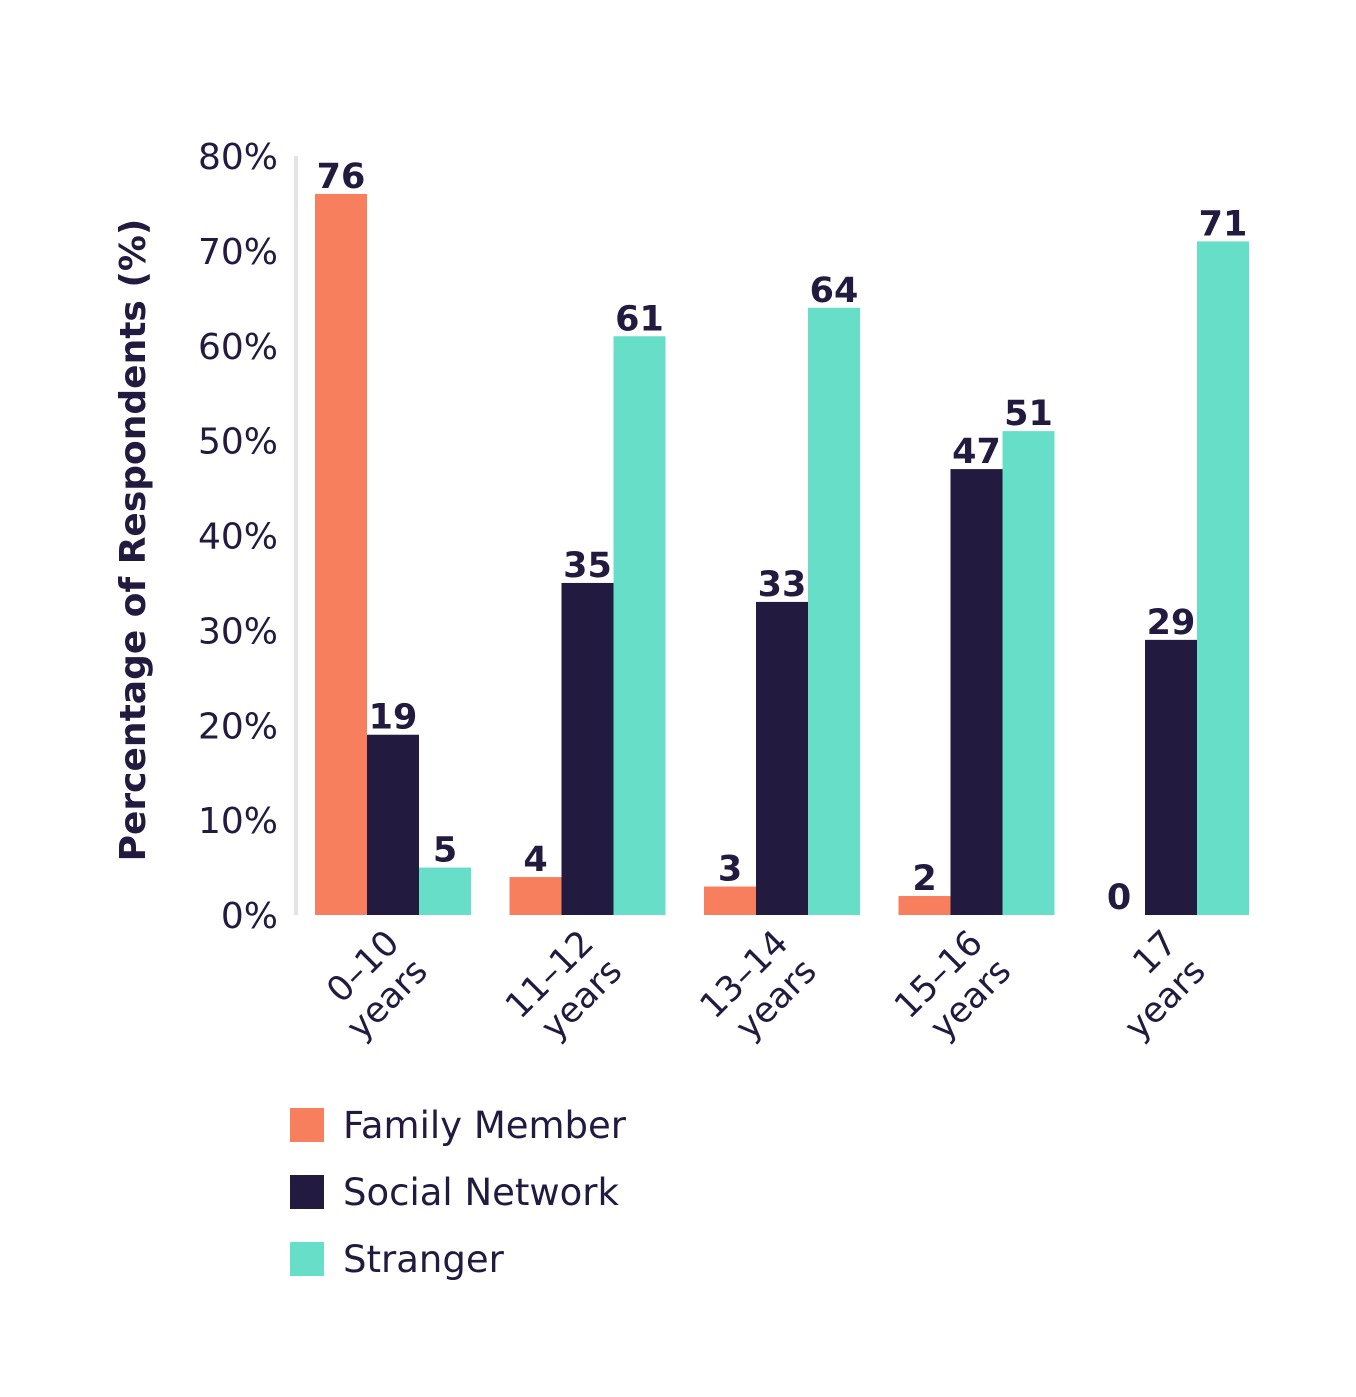  What do you see at coordinates (249, 916) in the screenshot?
I see `y-tick-label: 0%` at bounding box center [249, 916].